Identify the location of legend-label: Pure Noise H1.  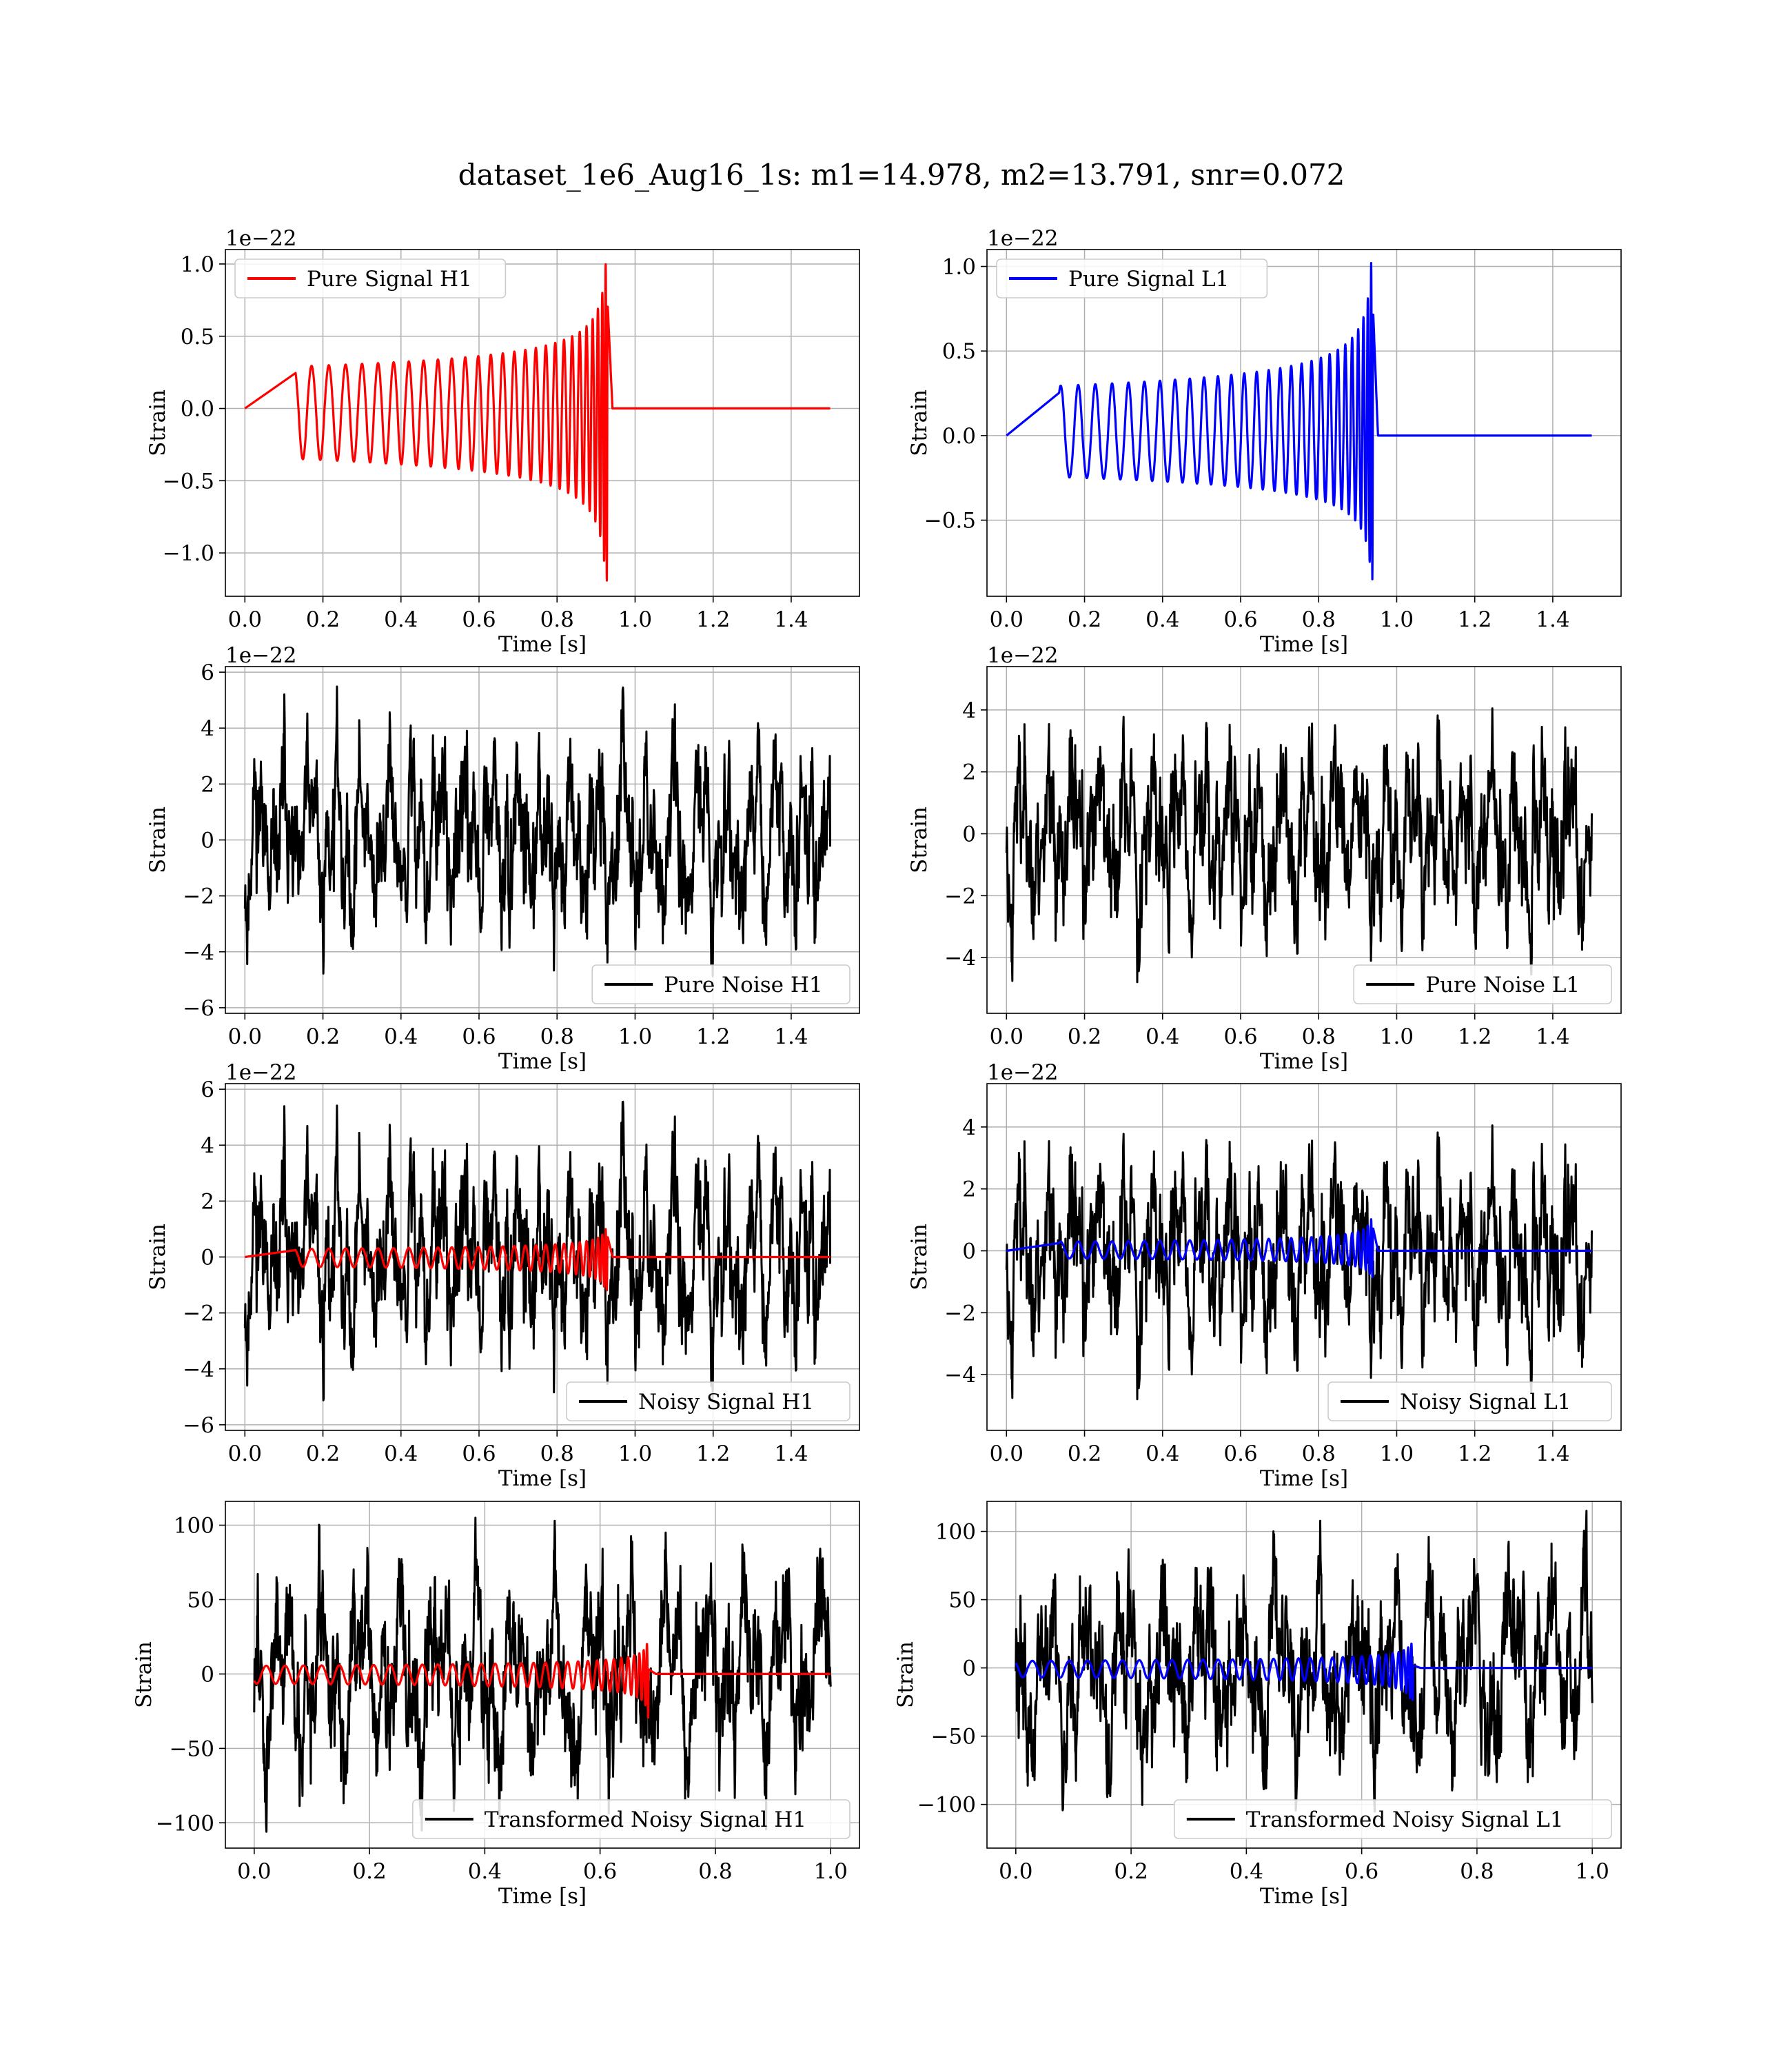
(743, 985).